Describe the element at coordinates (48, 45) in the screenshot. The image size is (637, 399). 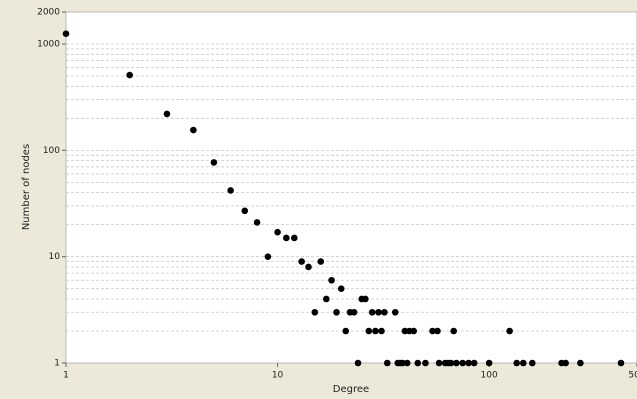
I see `y-tick-label: 1000` at that location.